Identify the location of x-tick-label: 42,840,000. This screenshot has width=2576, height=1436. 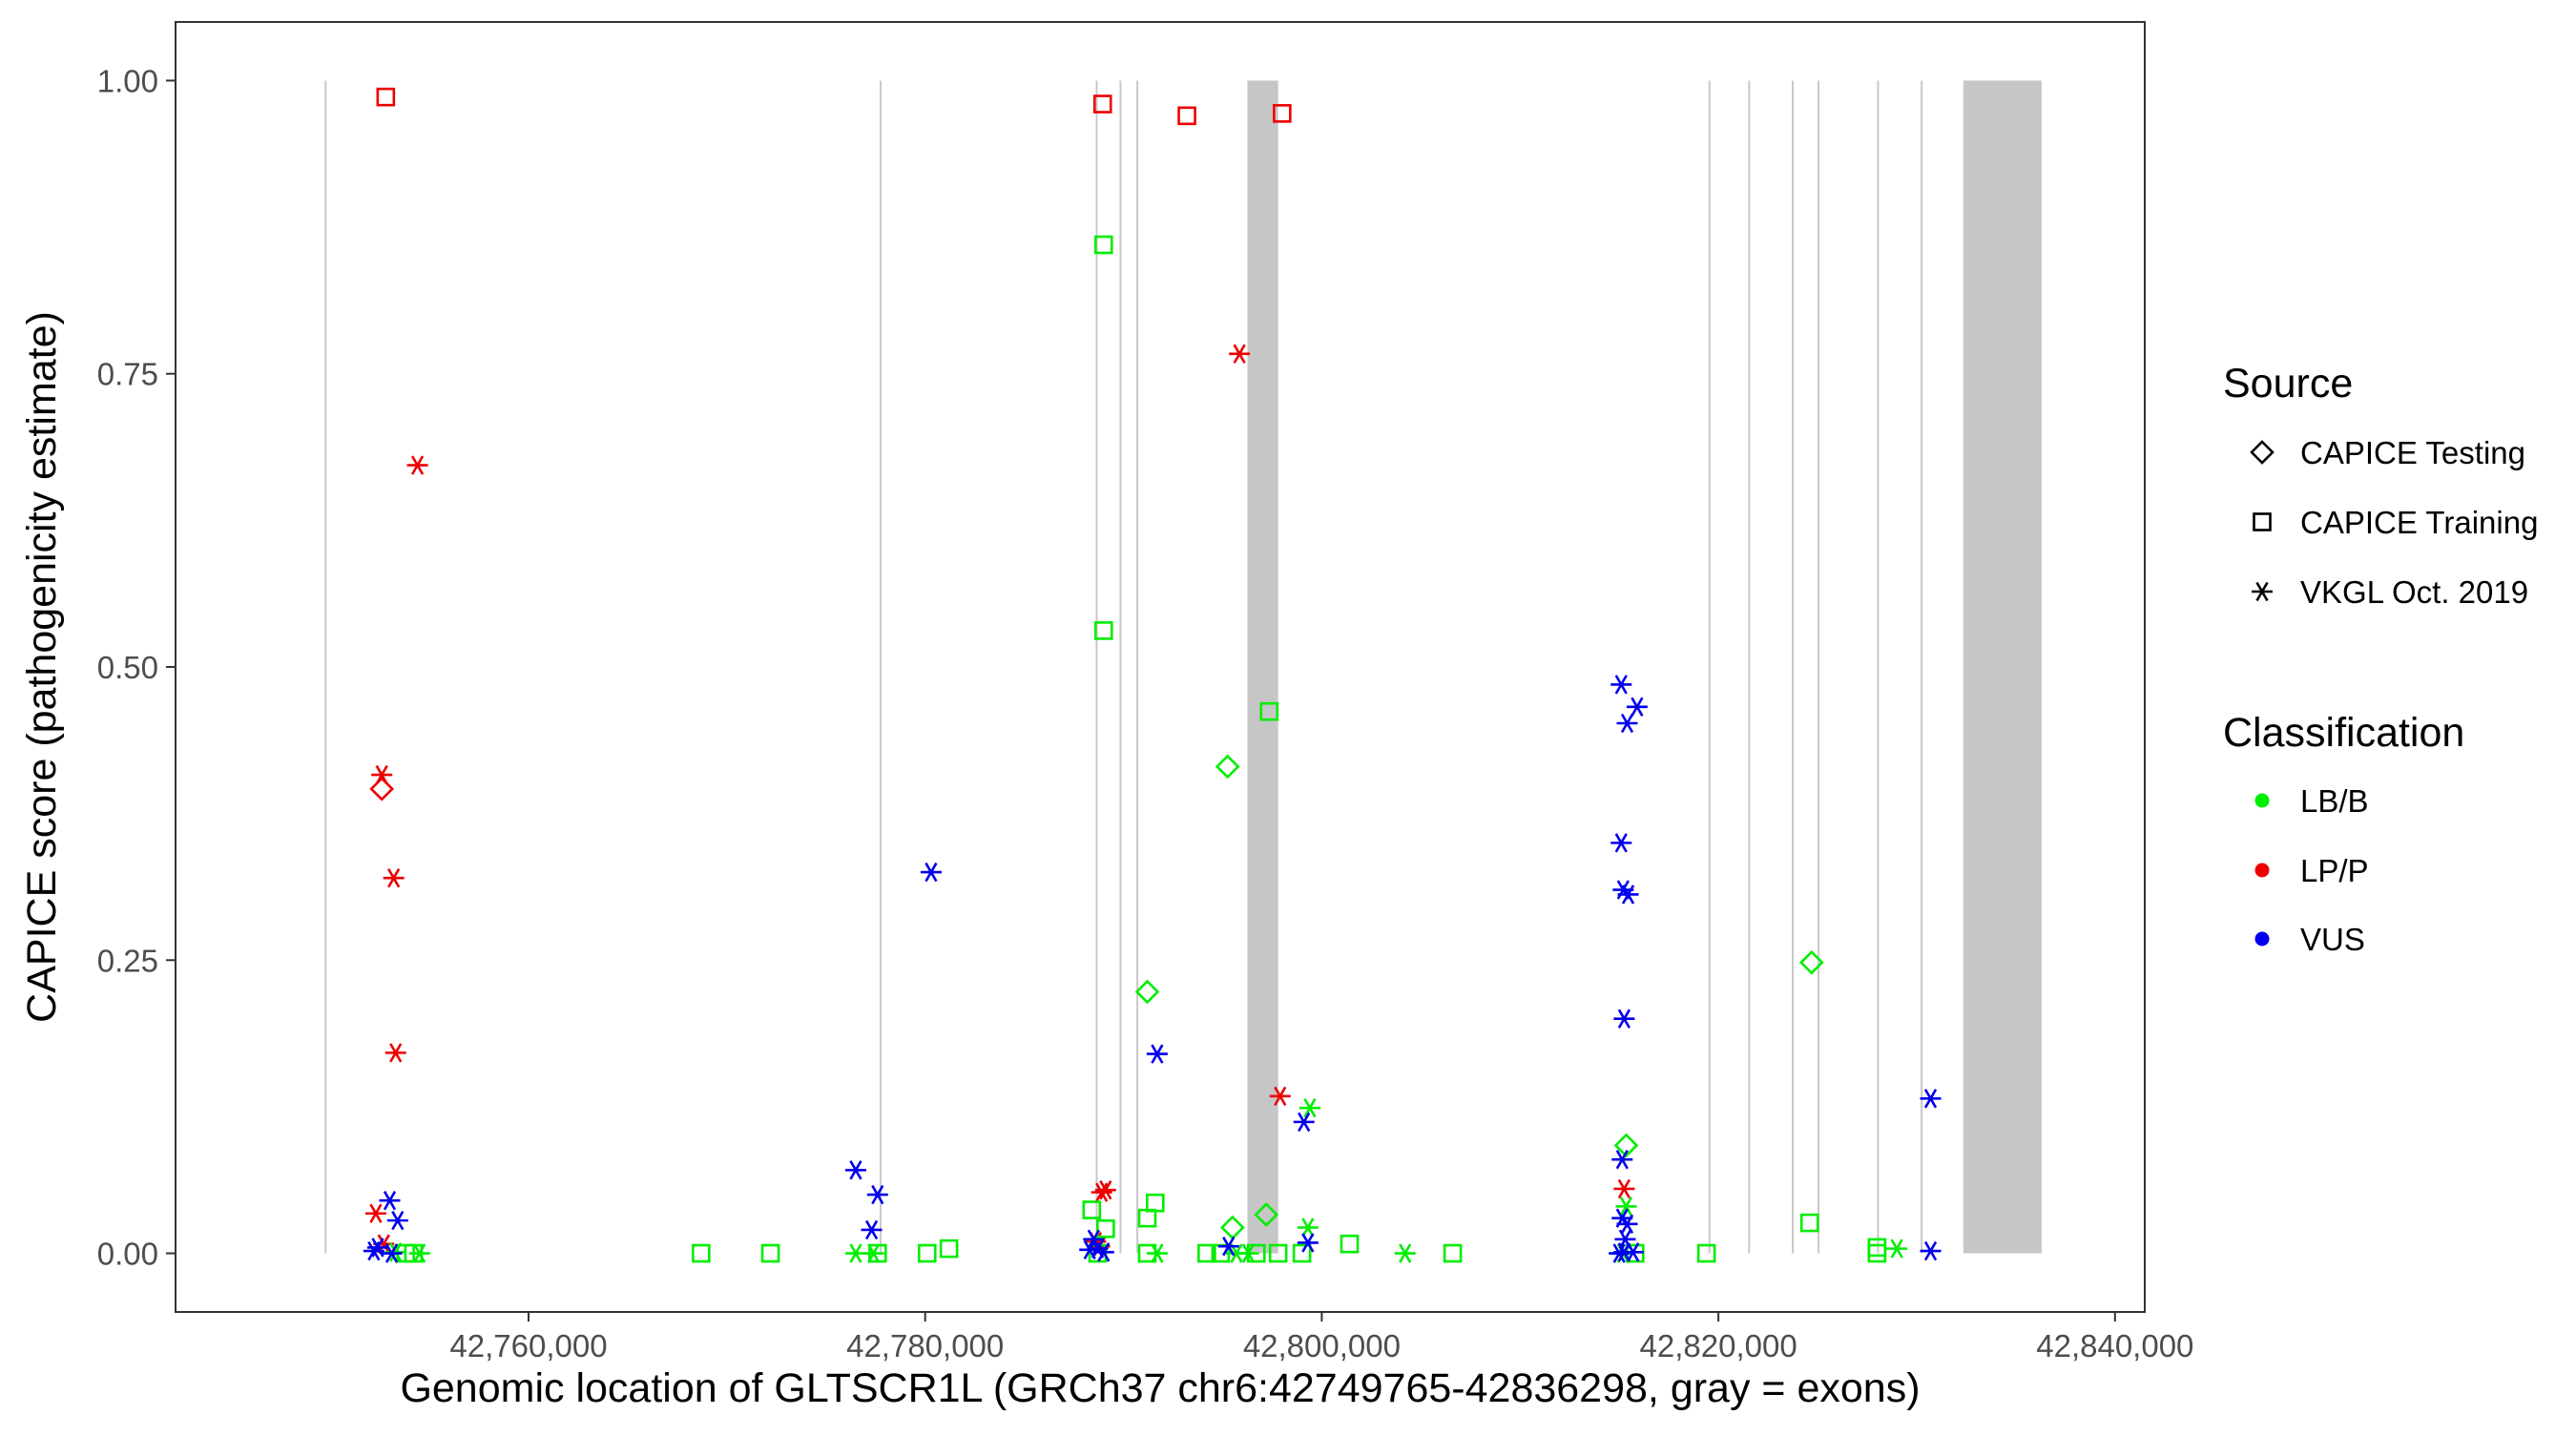
(2114, 1345).